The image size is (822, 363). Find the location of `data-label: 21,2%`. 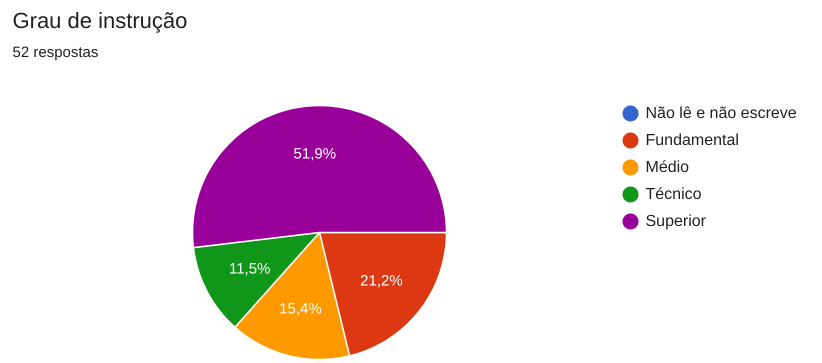

data-label: 21,2% is located at coordinates (381, 281).